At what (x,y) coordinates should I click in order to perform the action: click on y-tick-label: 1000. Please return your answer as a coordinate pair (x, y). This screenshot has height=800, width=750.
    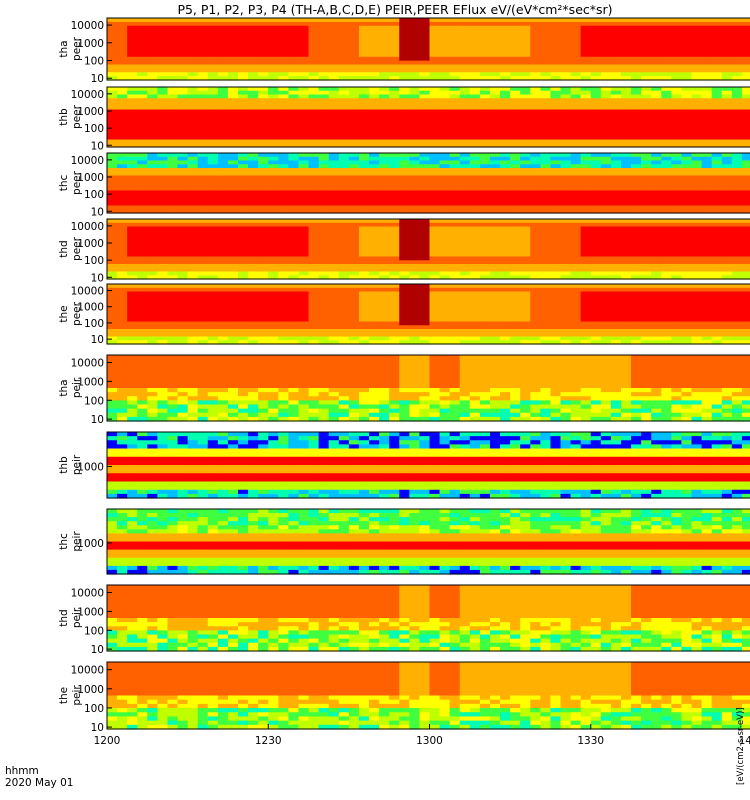
    Looking at the image, I should click on (90, 112).